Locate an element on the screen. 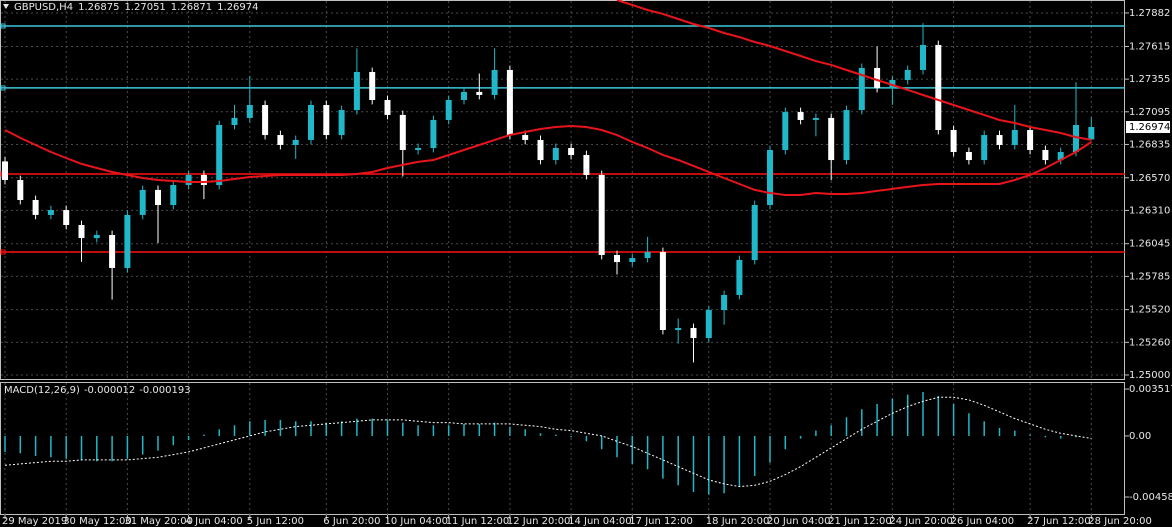 This screenshot has height=527, width=1172. y-tick-label: 1.27882 is located at coordinates (1149, 13).